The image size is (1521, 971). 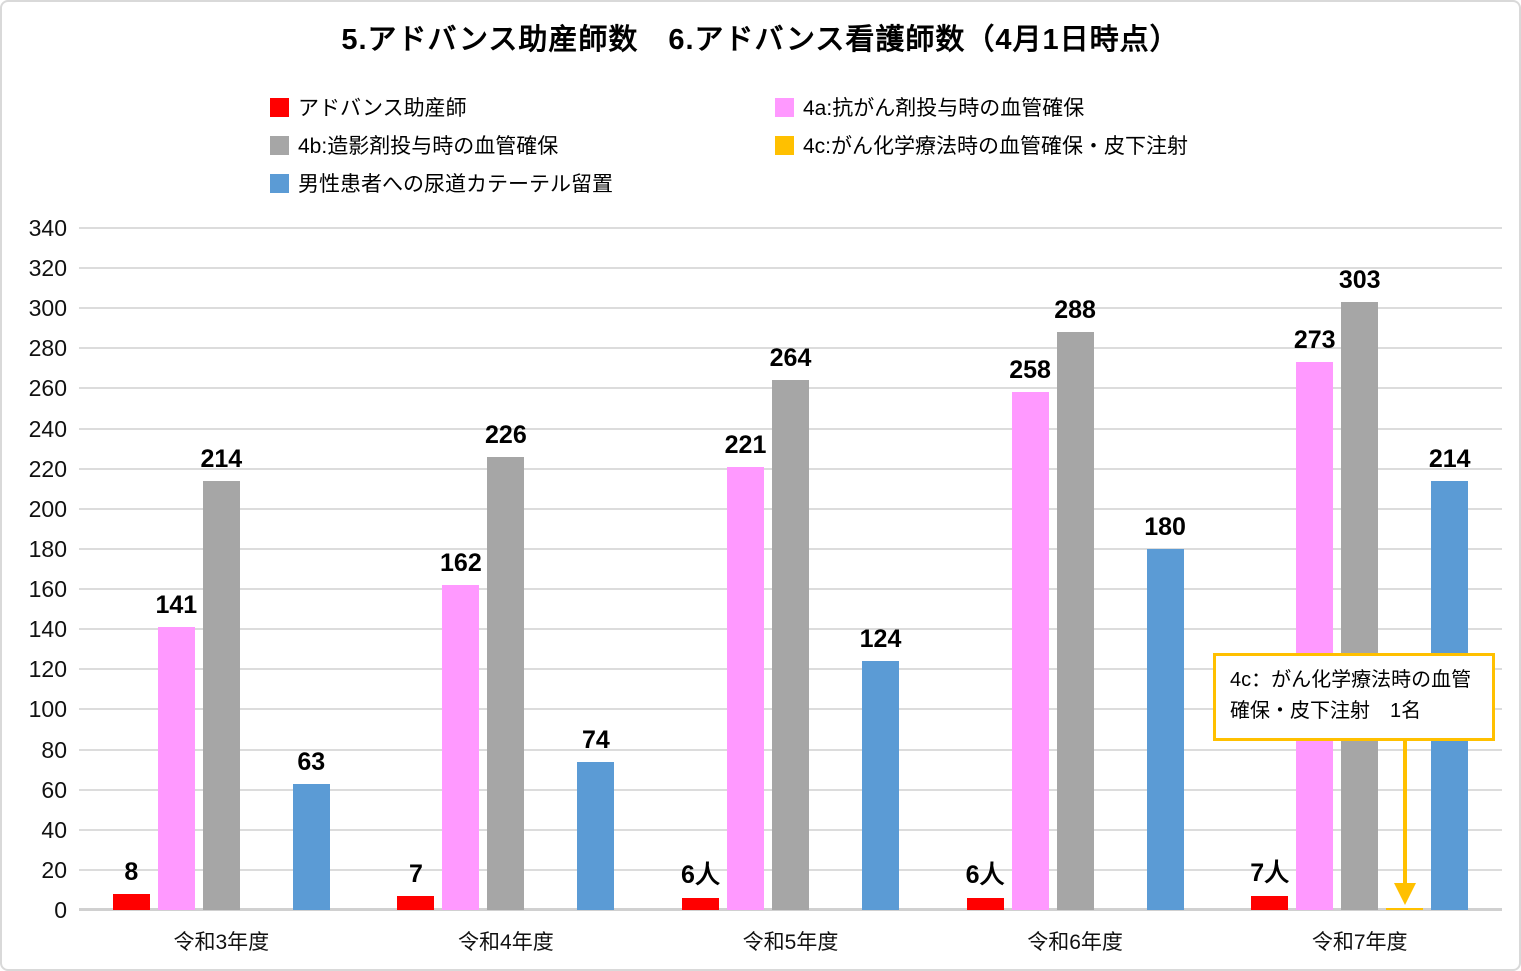 I want to click on bar-value-label: 288, so click(x=1075, y=310).